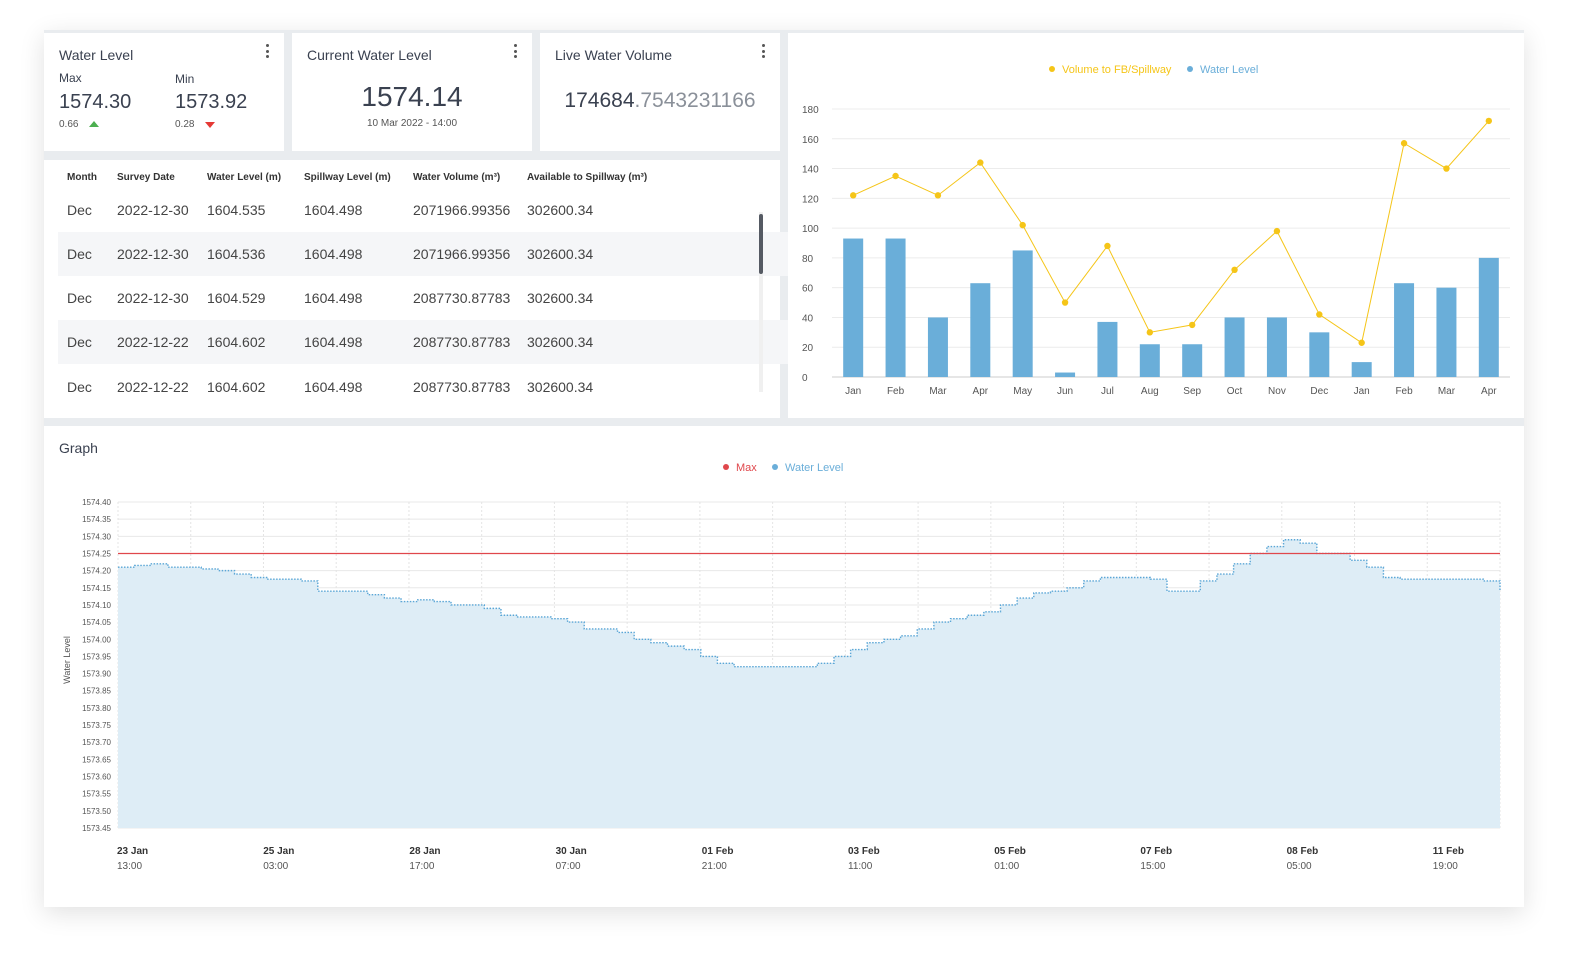 Image resolution: width=1576 pixels, height=968 pixels. I want to click on live-water-volume-card: Live Water Volume 174684.7543231166, so click(660, 92).